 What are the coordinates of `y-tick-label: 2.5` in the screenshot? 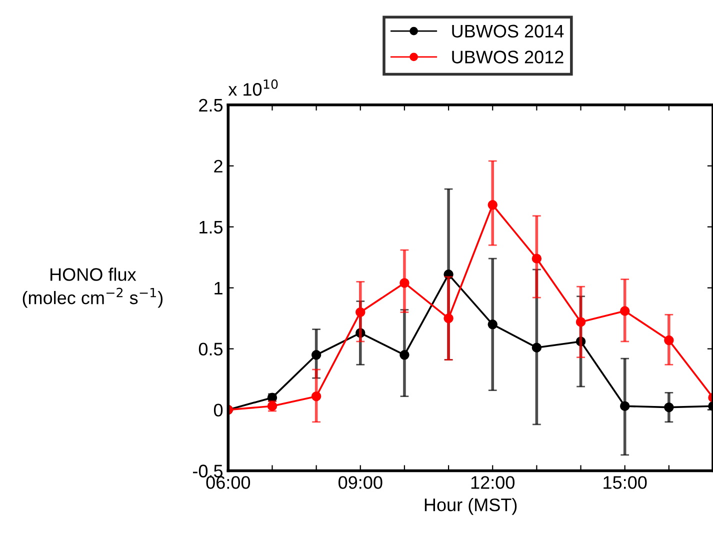 It's located at (211, 105).